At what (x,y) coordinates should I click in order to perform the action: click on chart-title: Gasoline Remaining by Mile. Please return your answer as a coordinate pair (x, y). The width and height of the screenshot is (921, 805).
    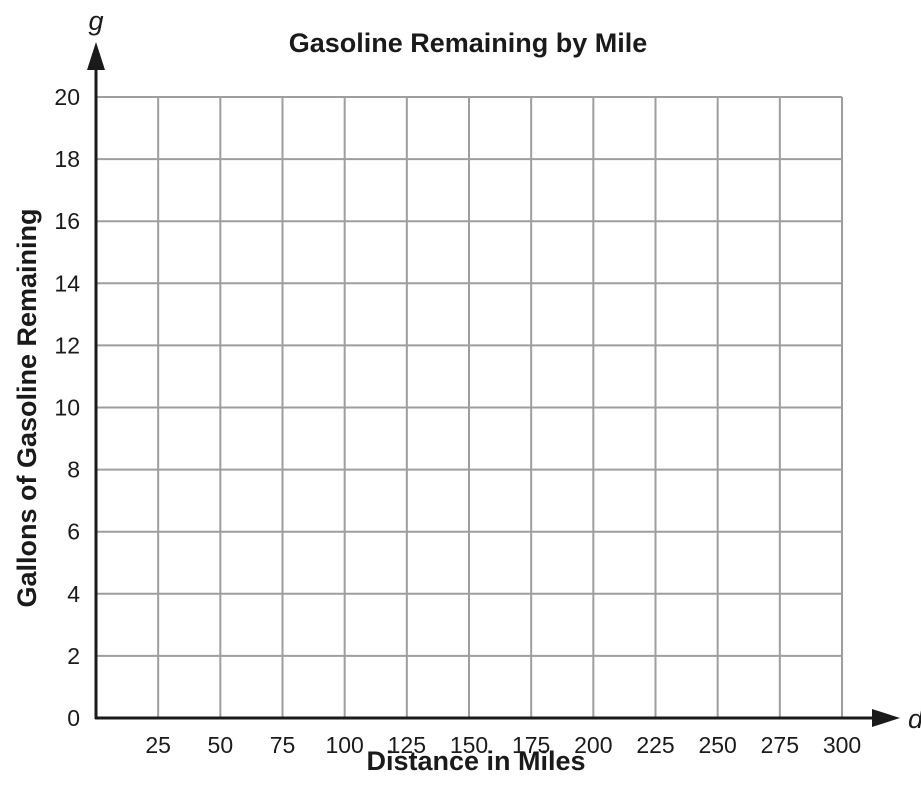
    Looking at the image, I should click on (468, 43).